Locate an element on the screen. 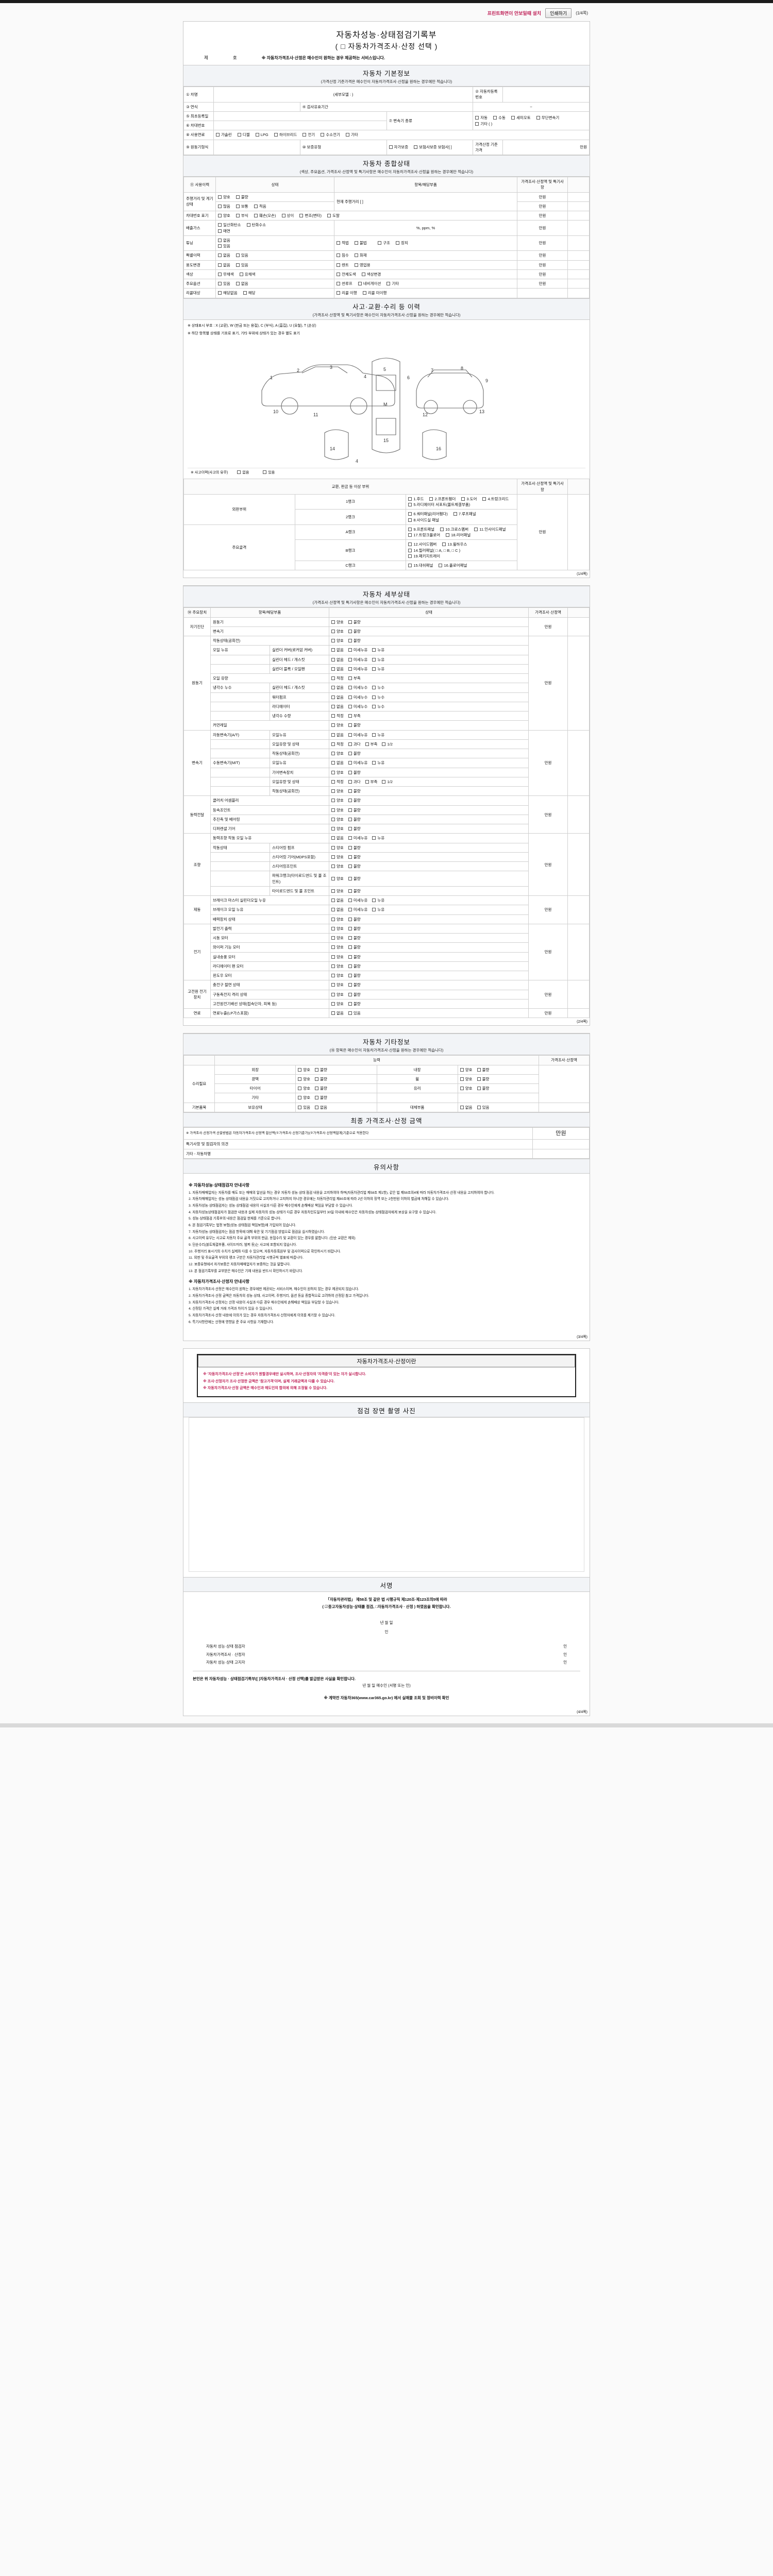 This screenshot has height=2576, width=773. field-year-value is located at coordinates (256, 106).